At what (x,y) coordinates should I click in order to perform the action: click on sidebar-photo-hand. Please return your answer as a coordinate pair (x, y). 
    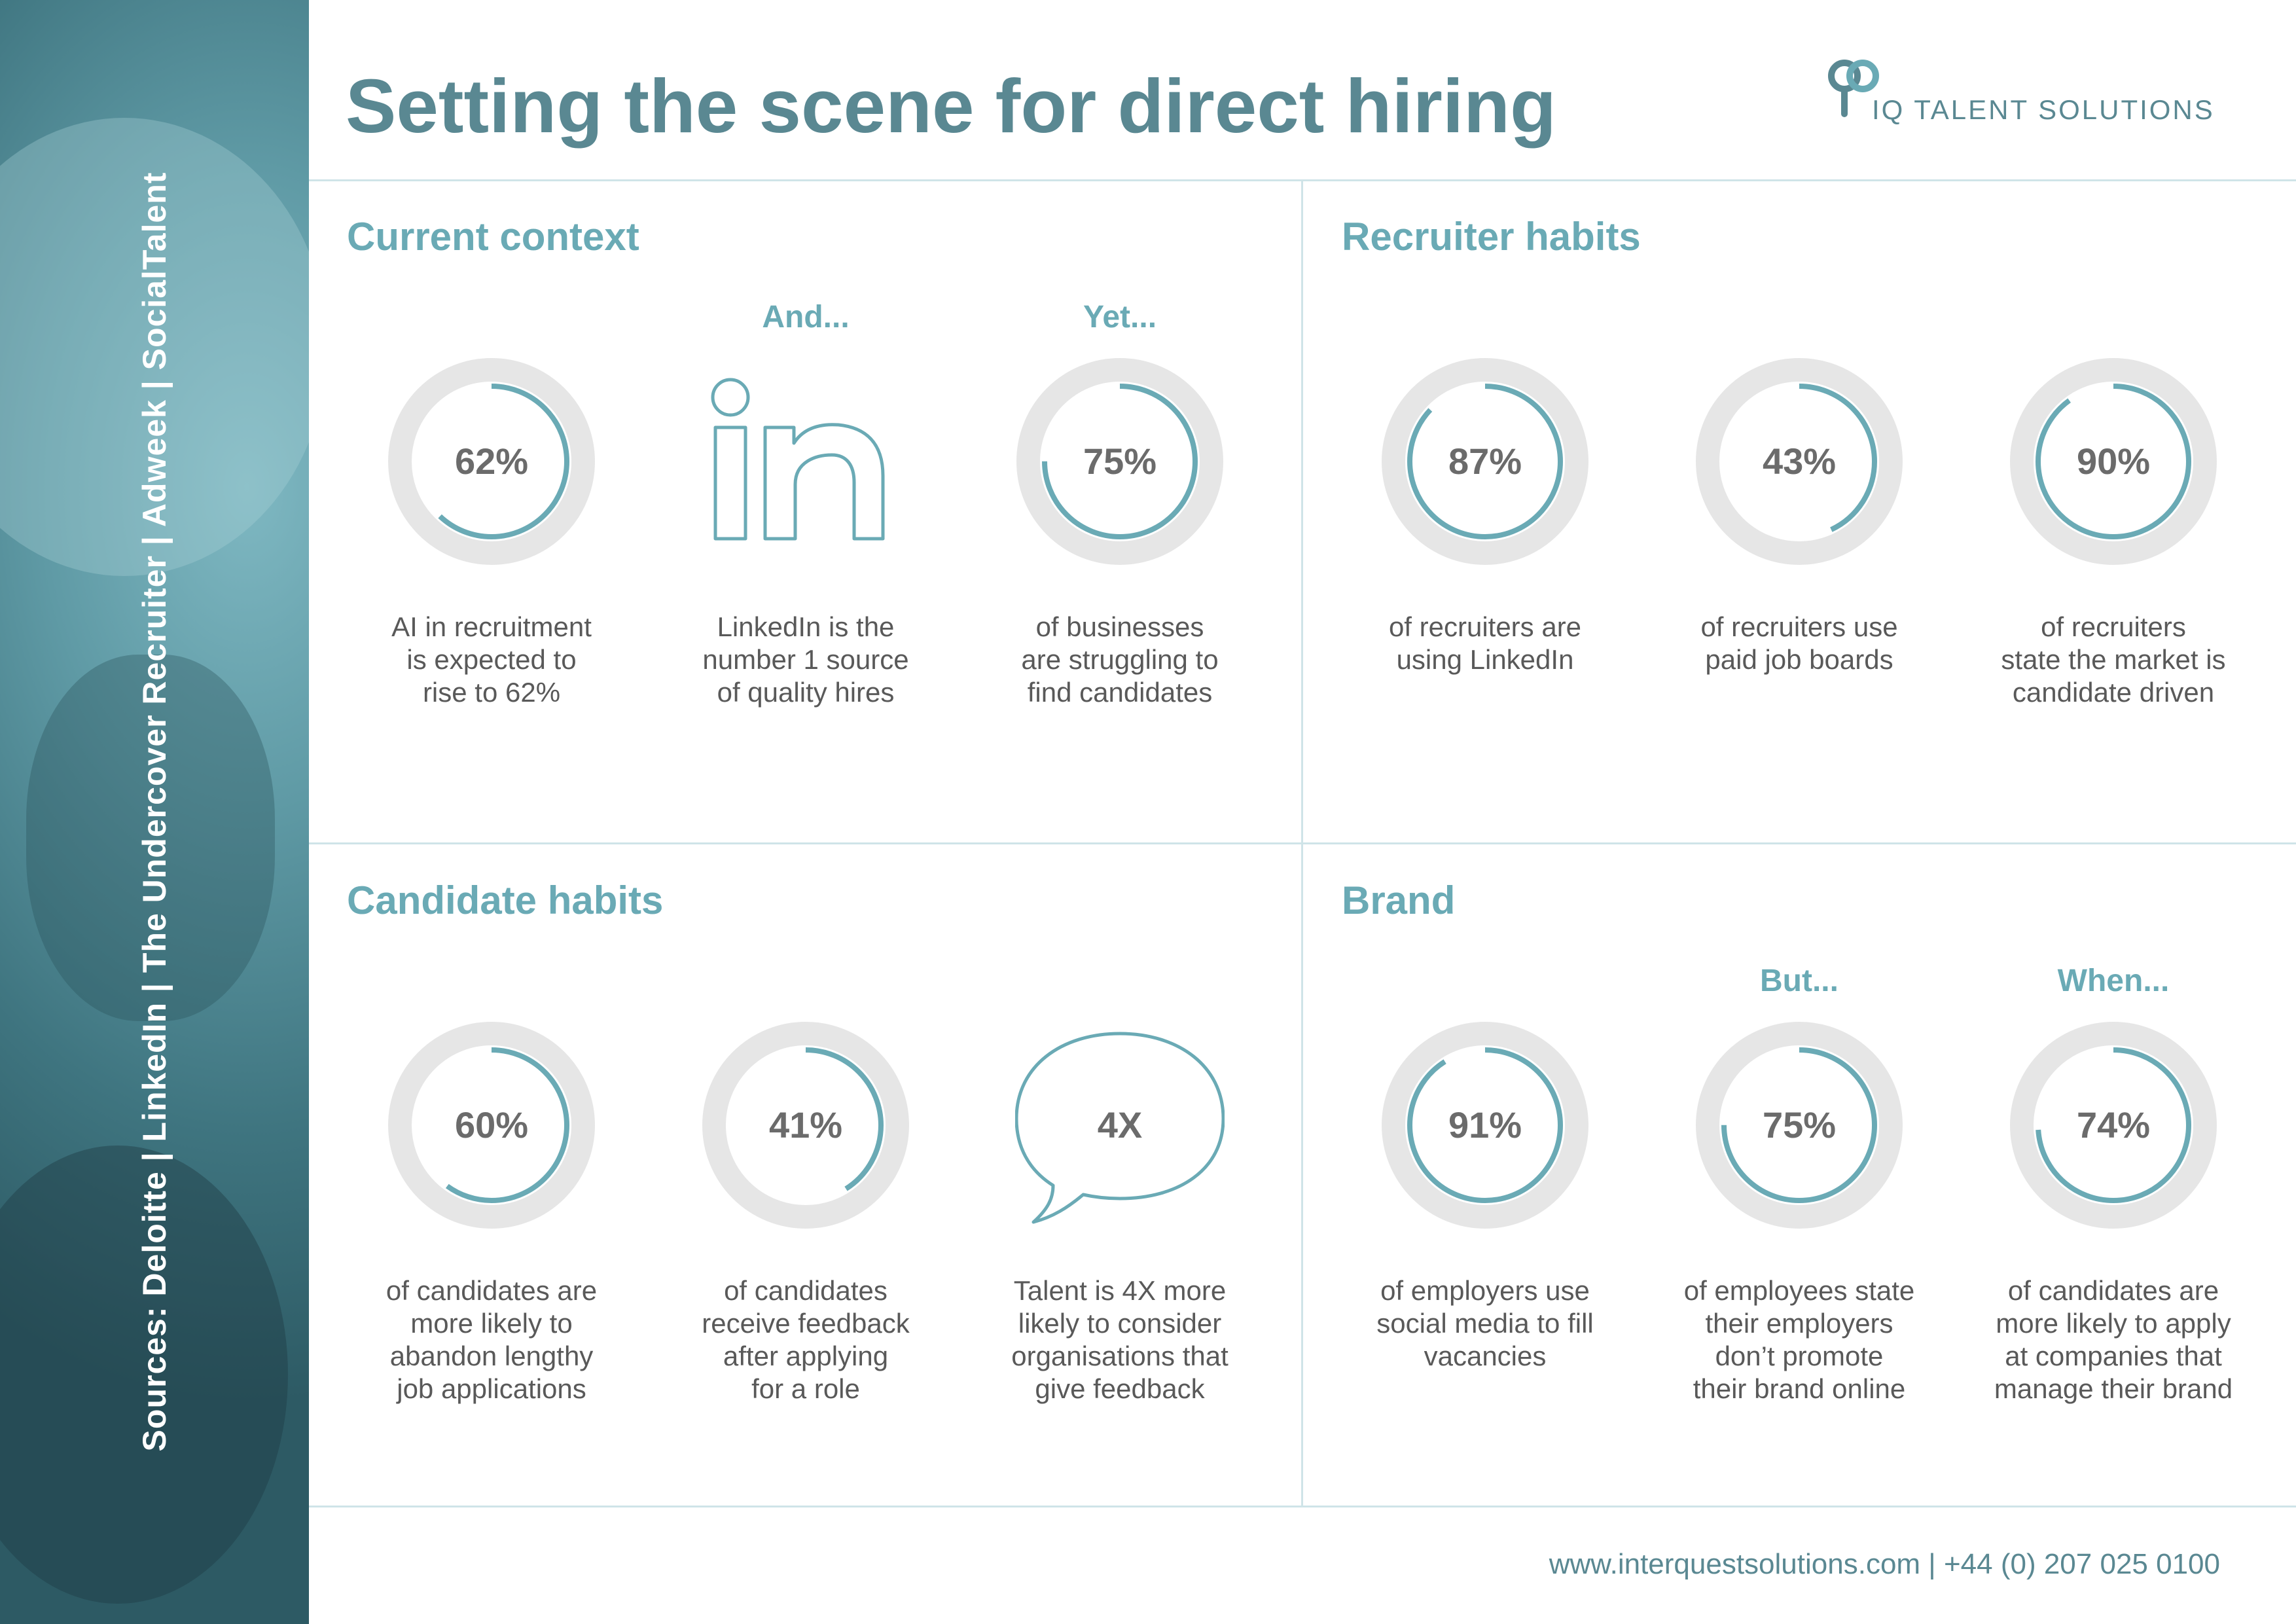
    Looking at the image, I should click on (150, 838).